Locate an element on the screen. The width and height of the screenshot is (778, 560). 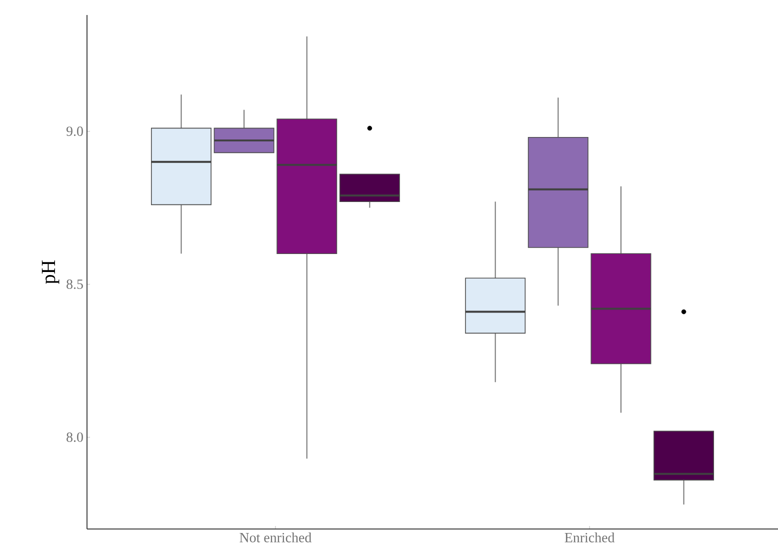
y-tick-label: 8.5 is located at coordinates (74, 284).